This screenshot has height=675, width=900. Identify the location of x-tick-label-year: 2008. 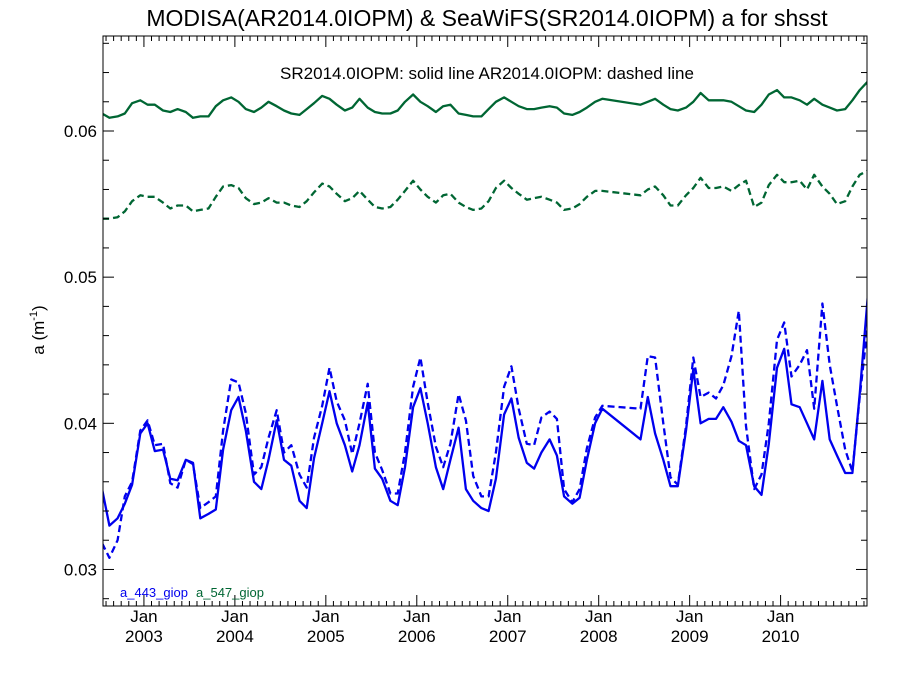
(599, 636).